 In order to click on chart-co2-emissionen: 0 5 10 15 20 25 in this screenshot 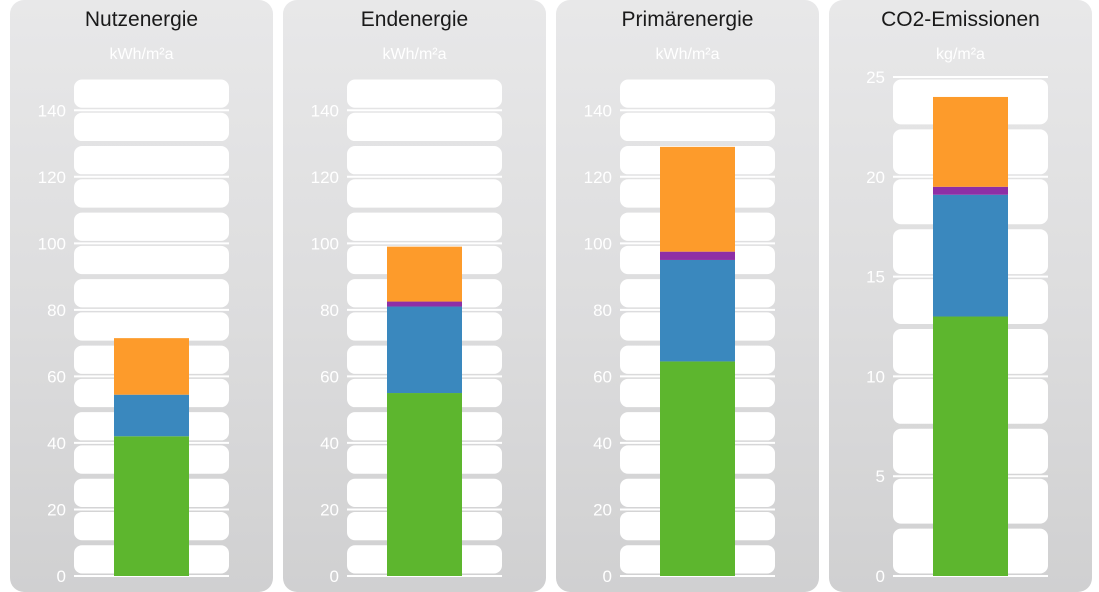, I will do `click(957, 327)`.